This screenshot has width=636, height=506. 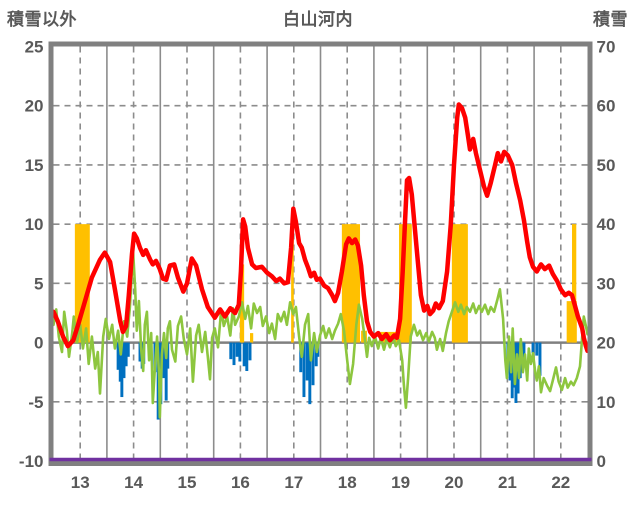 What do you see at coordinates (560, 482) in the screenshot?
I see `x-tick-label: 22` at bounding box center [560, 482].